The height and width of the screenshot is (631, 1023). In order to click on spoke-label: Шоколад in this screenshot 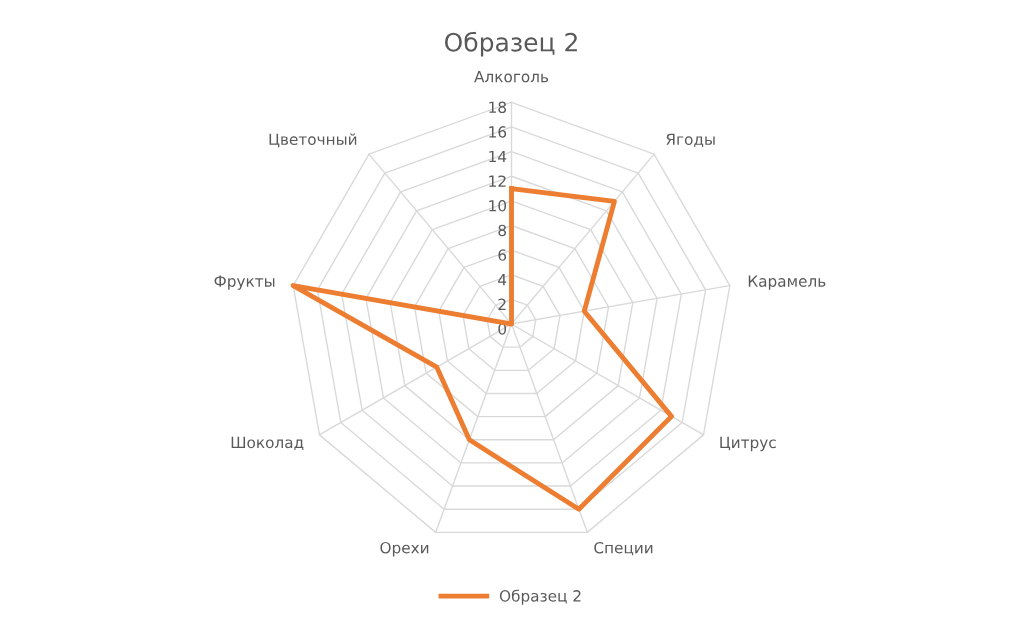, I will do `click(267, 443)`.